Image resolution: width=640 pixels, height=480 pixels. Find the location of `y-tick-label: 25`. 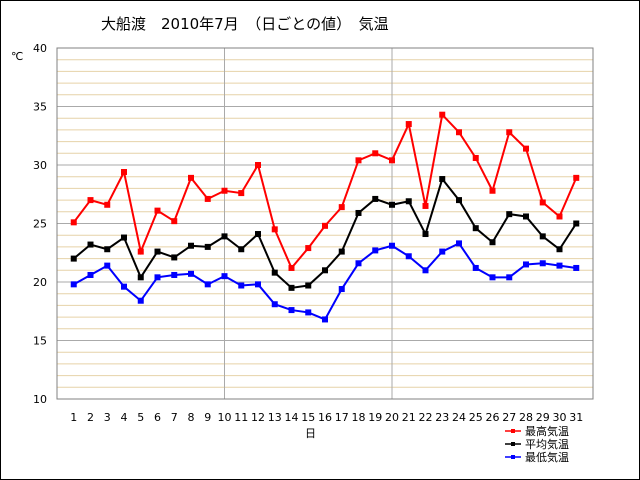

y-tick-label: 25 is located at coordinates (40, 224).